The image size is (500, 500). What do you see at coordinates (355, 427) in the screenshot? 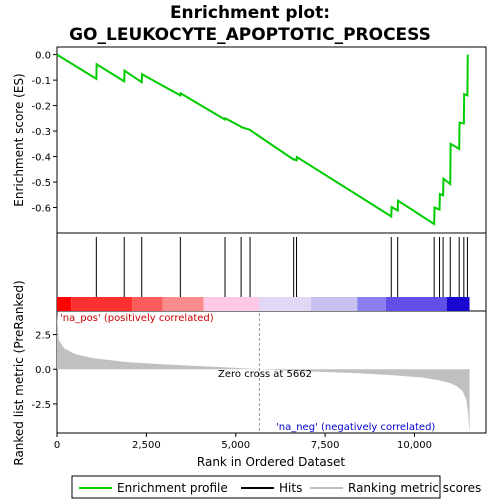
I see `neg-annotation: 'na_neg' (negatively correlated)` at bounding box center [355, 427].